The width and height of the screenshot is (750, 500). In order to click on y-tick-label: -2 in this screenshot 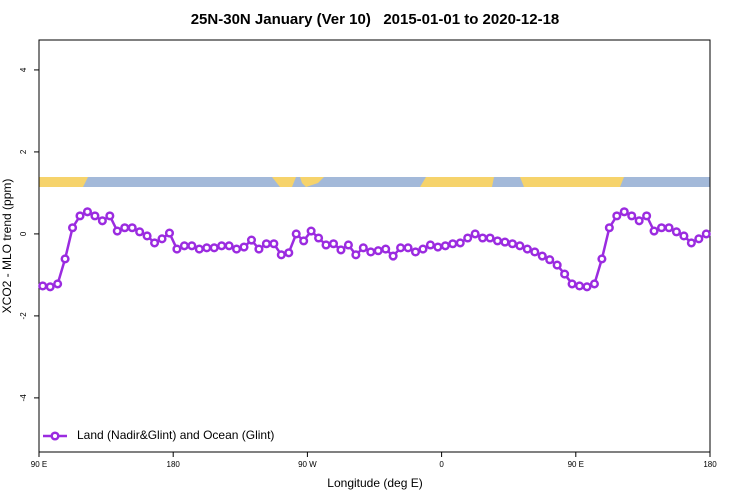, I will do `click(23, 316)`.